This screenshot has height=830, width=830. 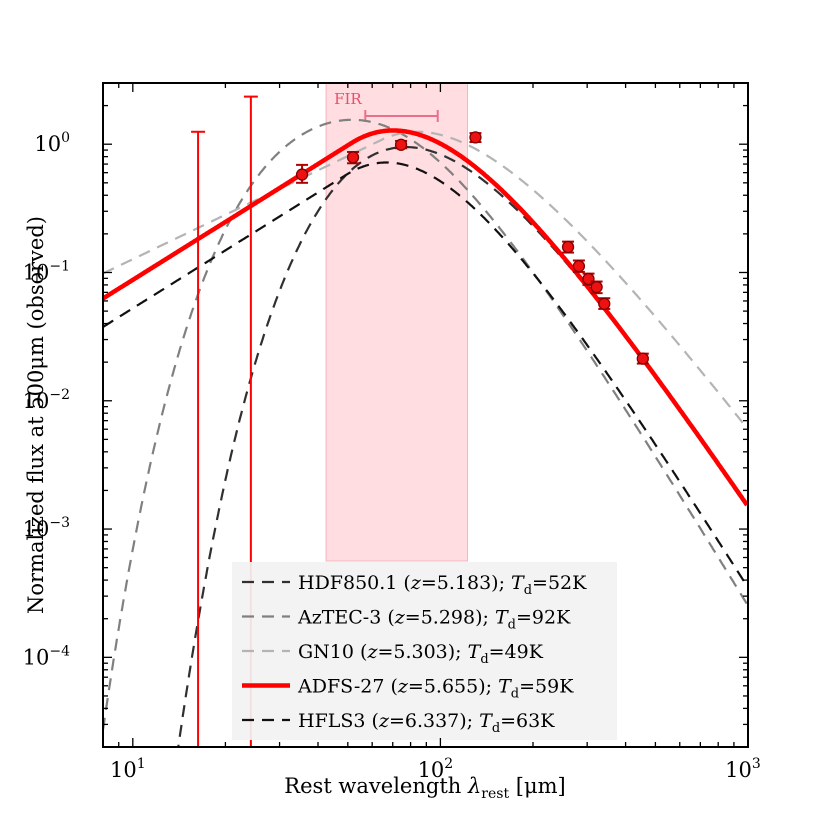 I want to click on y-tick-label: 10⁻⁴, so click(x=46, y=656).